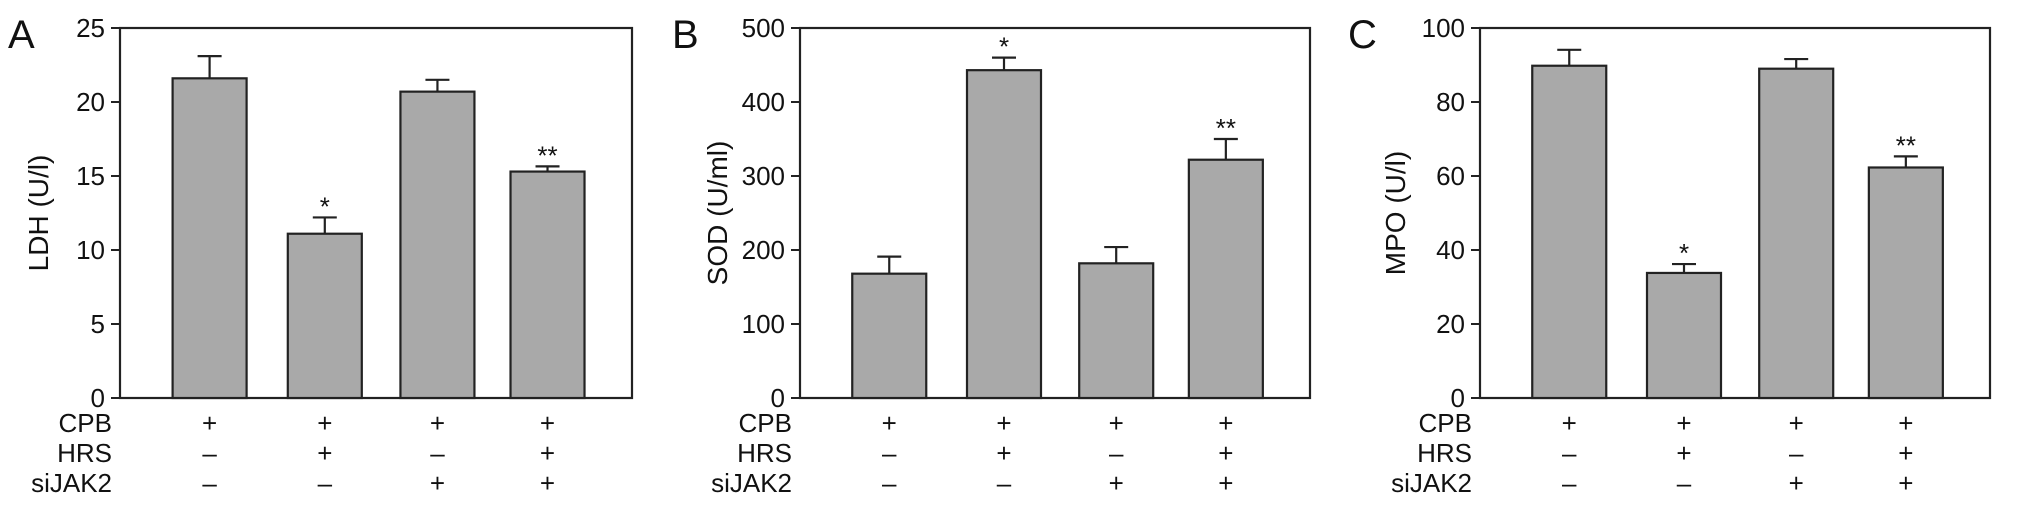 The image size is (2032, 511). I want to click on panel-label: B, so click(685, 35).